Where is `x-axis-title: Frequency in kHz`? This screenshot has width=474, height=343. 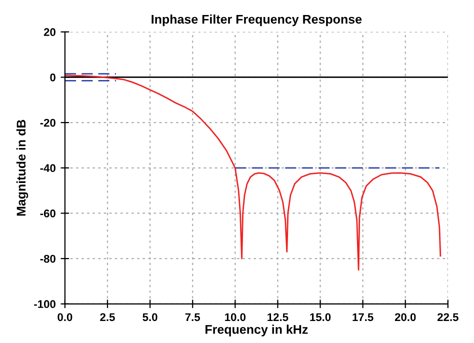 x-axis-title: Frequency in kHz is located at coordinates (257, 330).